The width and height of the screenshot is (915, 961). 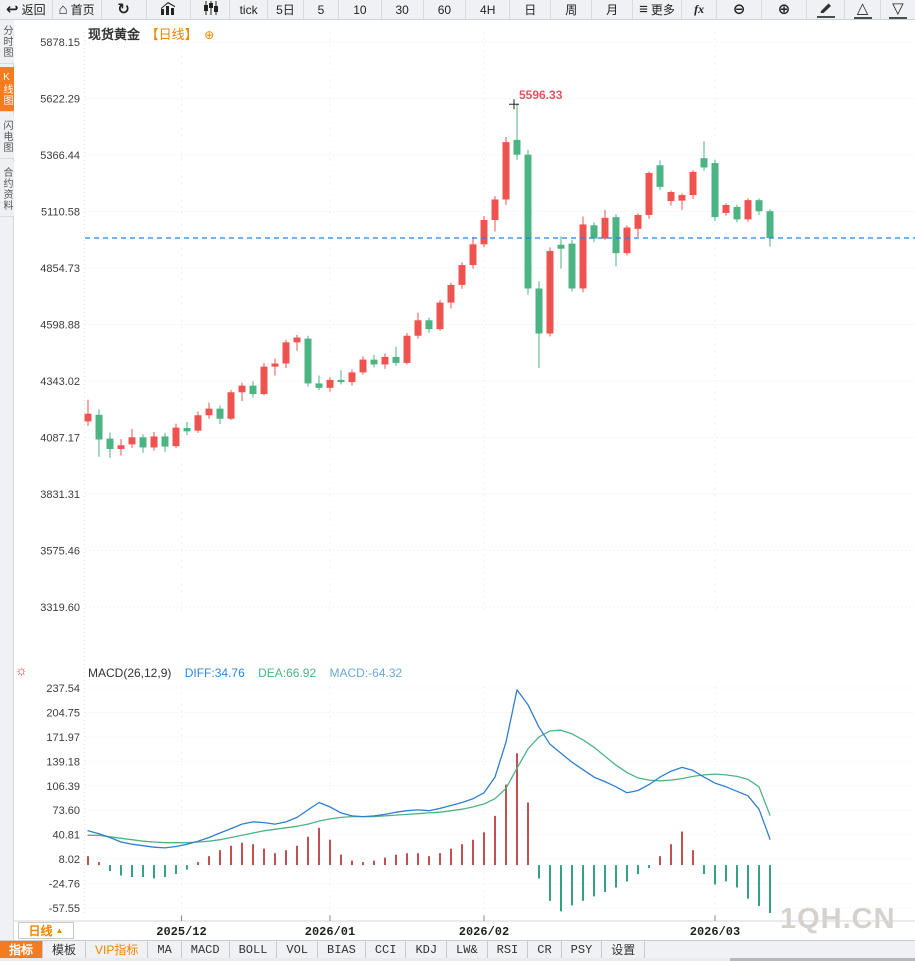 What do you see at coordinates (181, 932) in the screenshot?
I see `svg-text: 2025/12` at bounding box center [181, 932].